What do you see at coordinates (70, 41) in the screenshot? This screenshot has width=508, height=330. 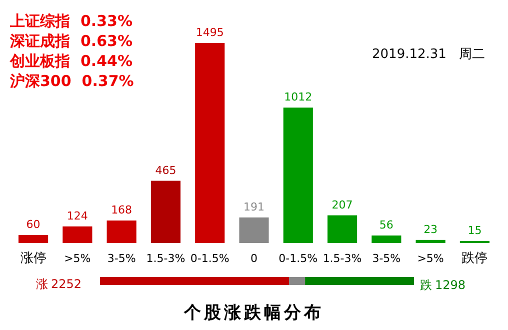 I see `annotation: 深证成指 0.63%` at bounding box center [70, 41].